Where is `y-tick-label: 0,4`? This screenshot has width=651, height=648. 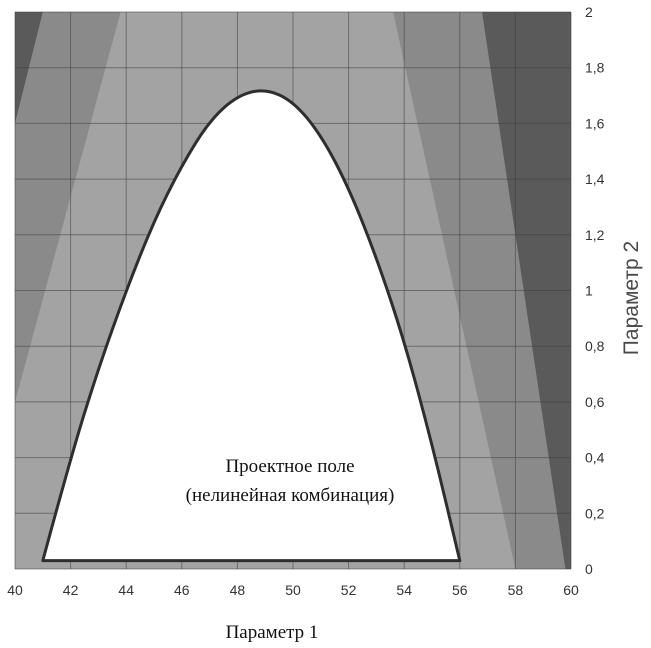 y-tick-label: 0,4 is located at coordinates (595, 458).